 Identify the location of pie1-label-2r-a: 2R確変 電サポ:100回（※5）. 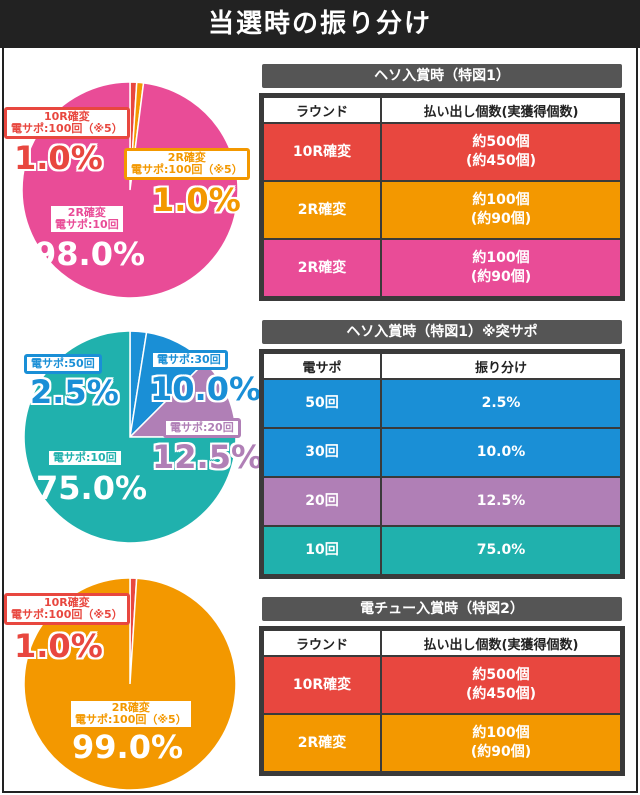
(187, 164).